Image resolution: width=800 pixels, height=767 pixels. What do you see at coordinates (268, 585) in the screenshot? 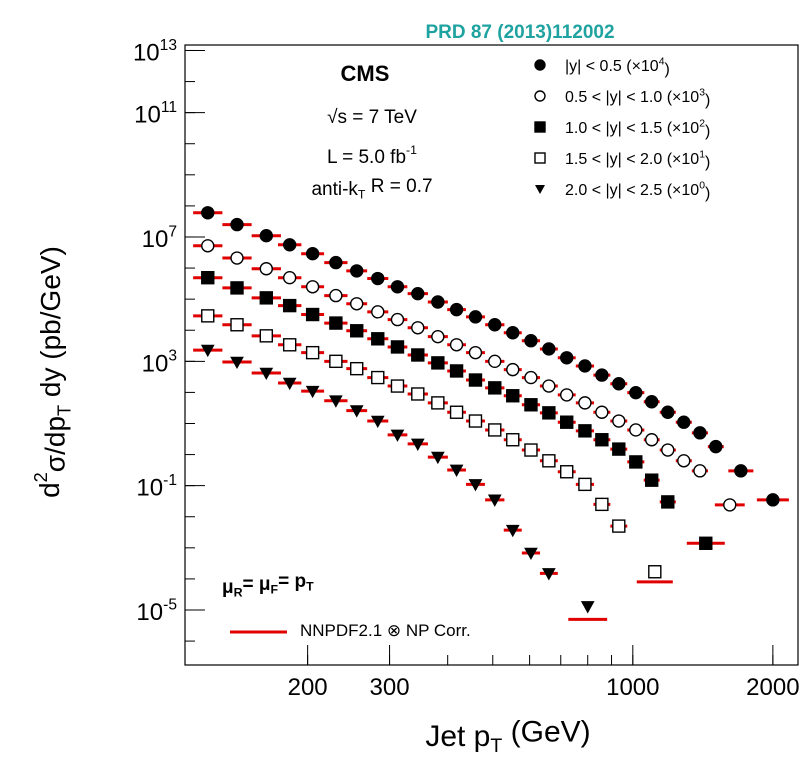
I see `scale-note: μR​= μF​= pT​` at bounding box center [268, 585].